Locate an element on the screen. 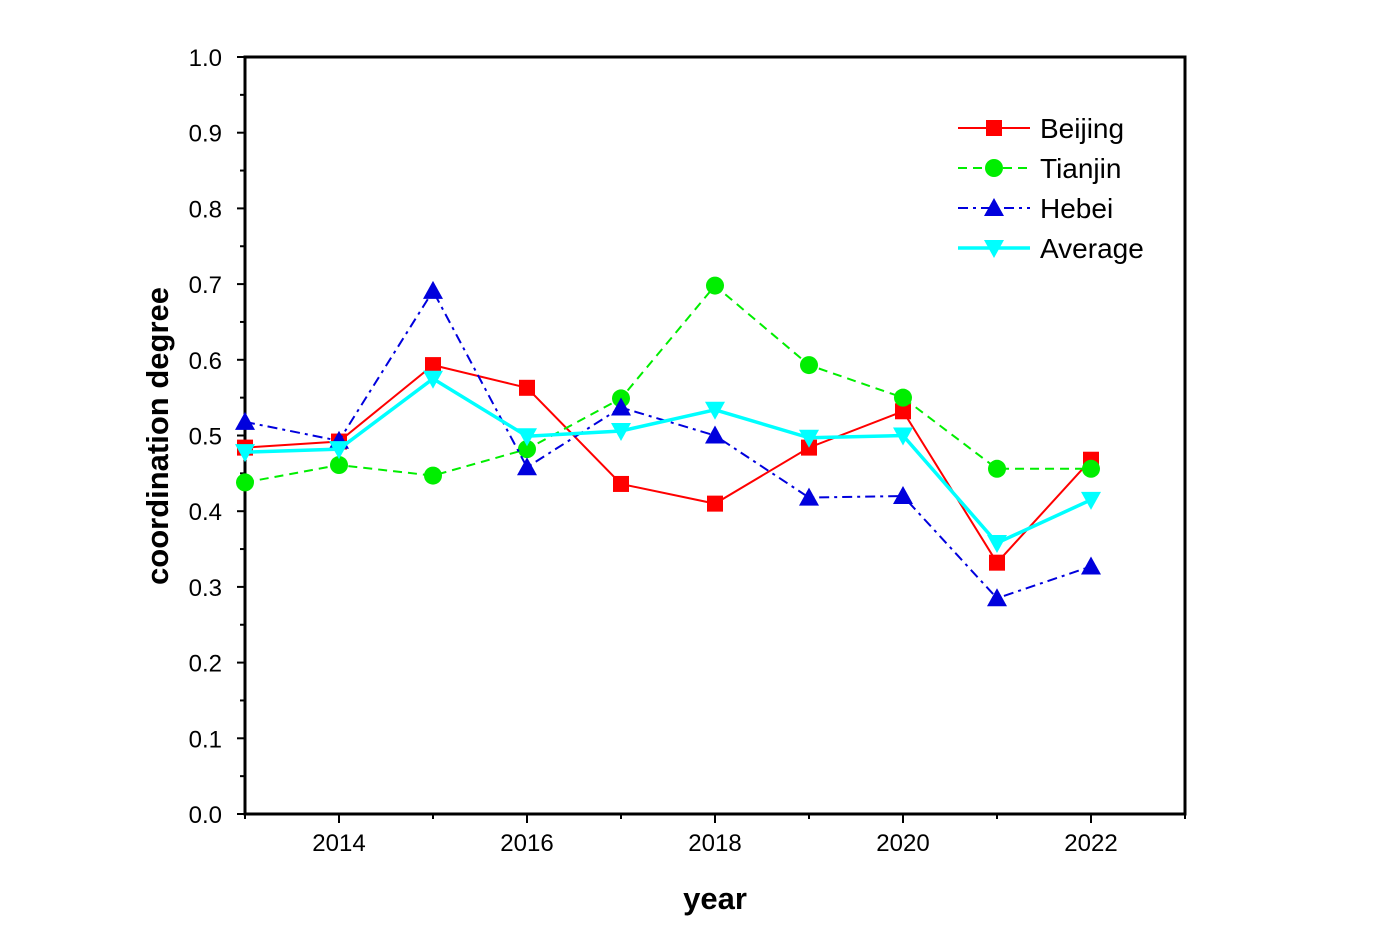 The height and width of the screenshot is (932, 1377). y-tick-label: 0.4 is located at coordinates (205, 512).